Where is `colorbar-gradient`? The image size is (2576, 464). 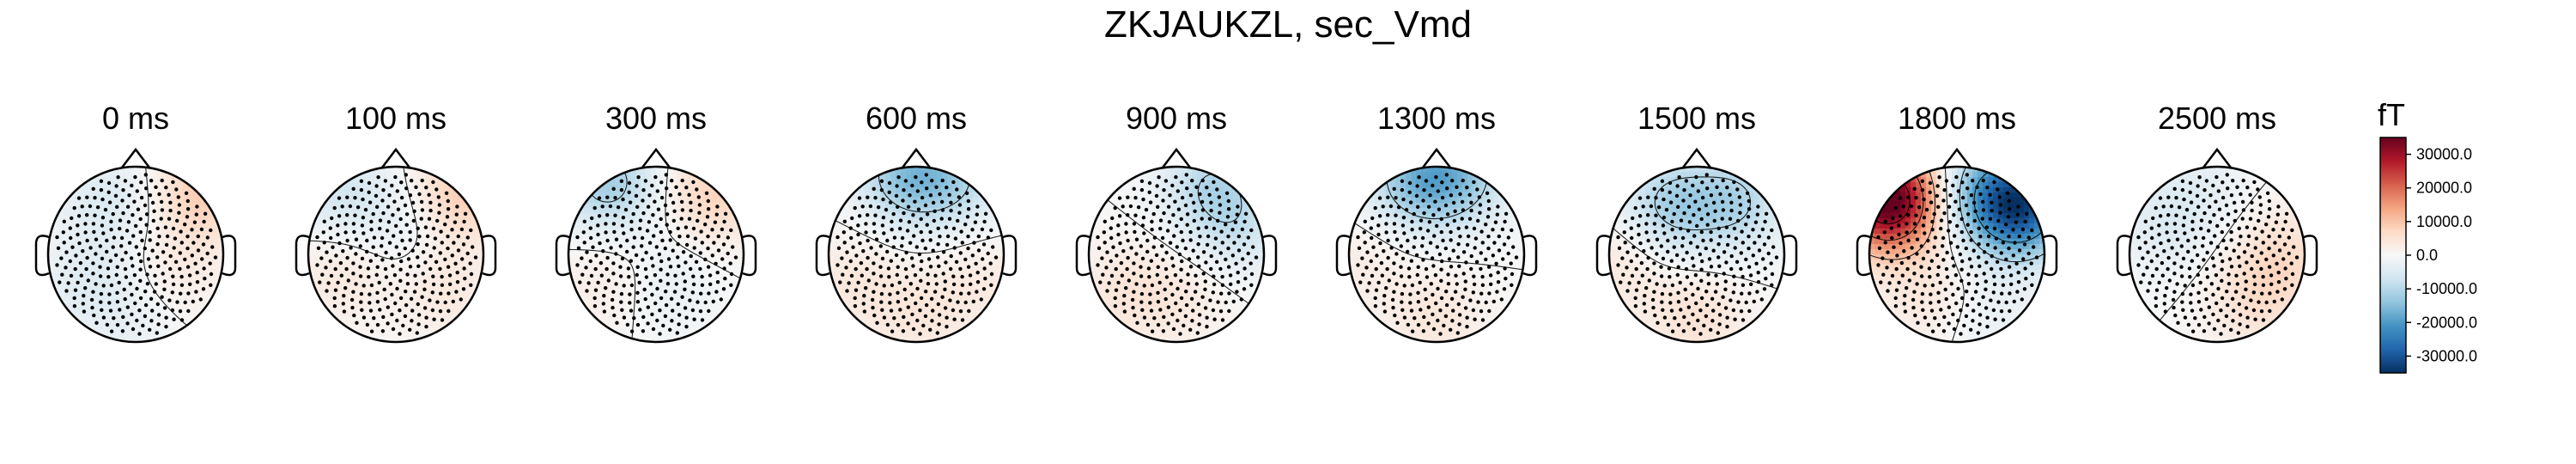 colorbar-gradient is located at coordinates (2393, 255).